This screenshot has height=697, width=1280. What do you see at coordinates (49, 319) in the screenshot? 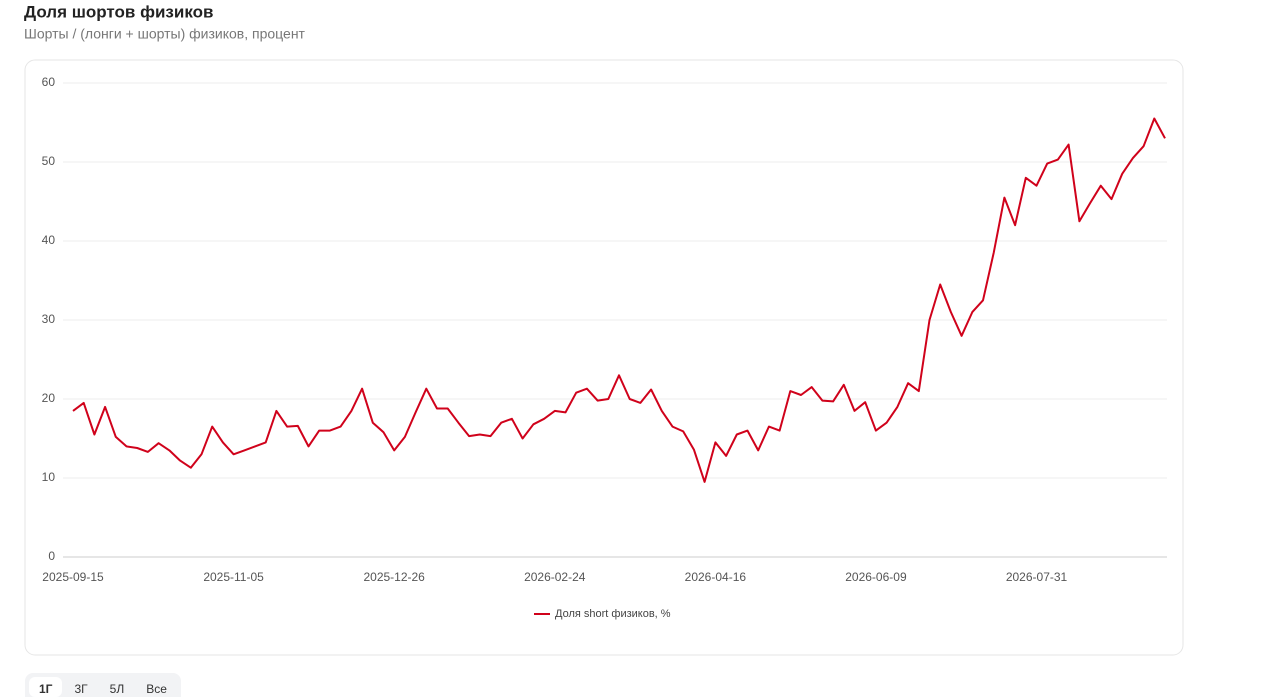
I see `y-tick-label: 30` at bounding box center [49, 319].